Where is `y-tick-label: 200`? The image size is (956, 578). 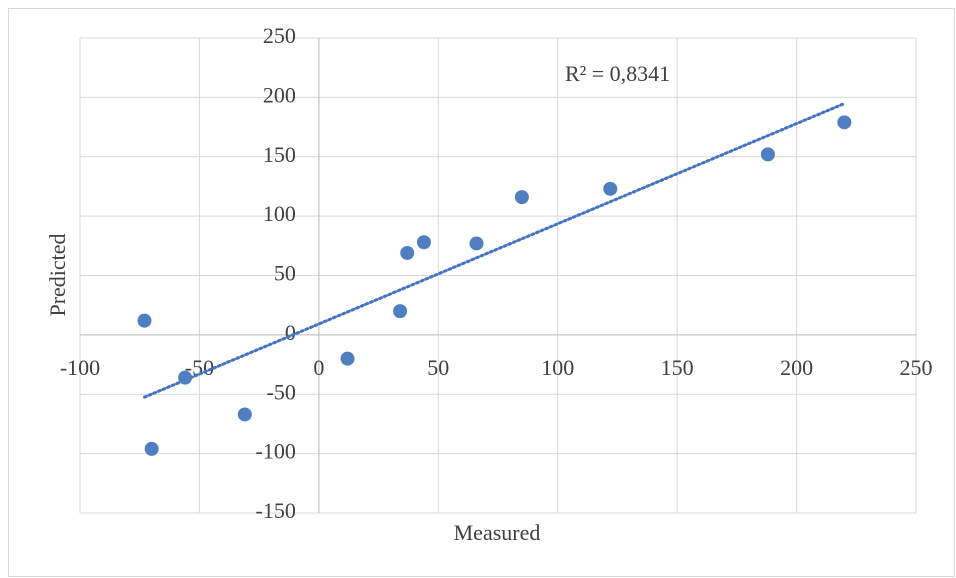
y-tick-label: 200 is located at coordinates (279, 94).